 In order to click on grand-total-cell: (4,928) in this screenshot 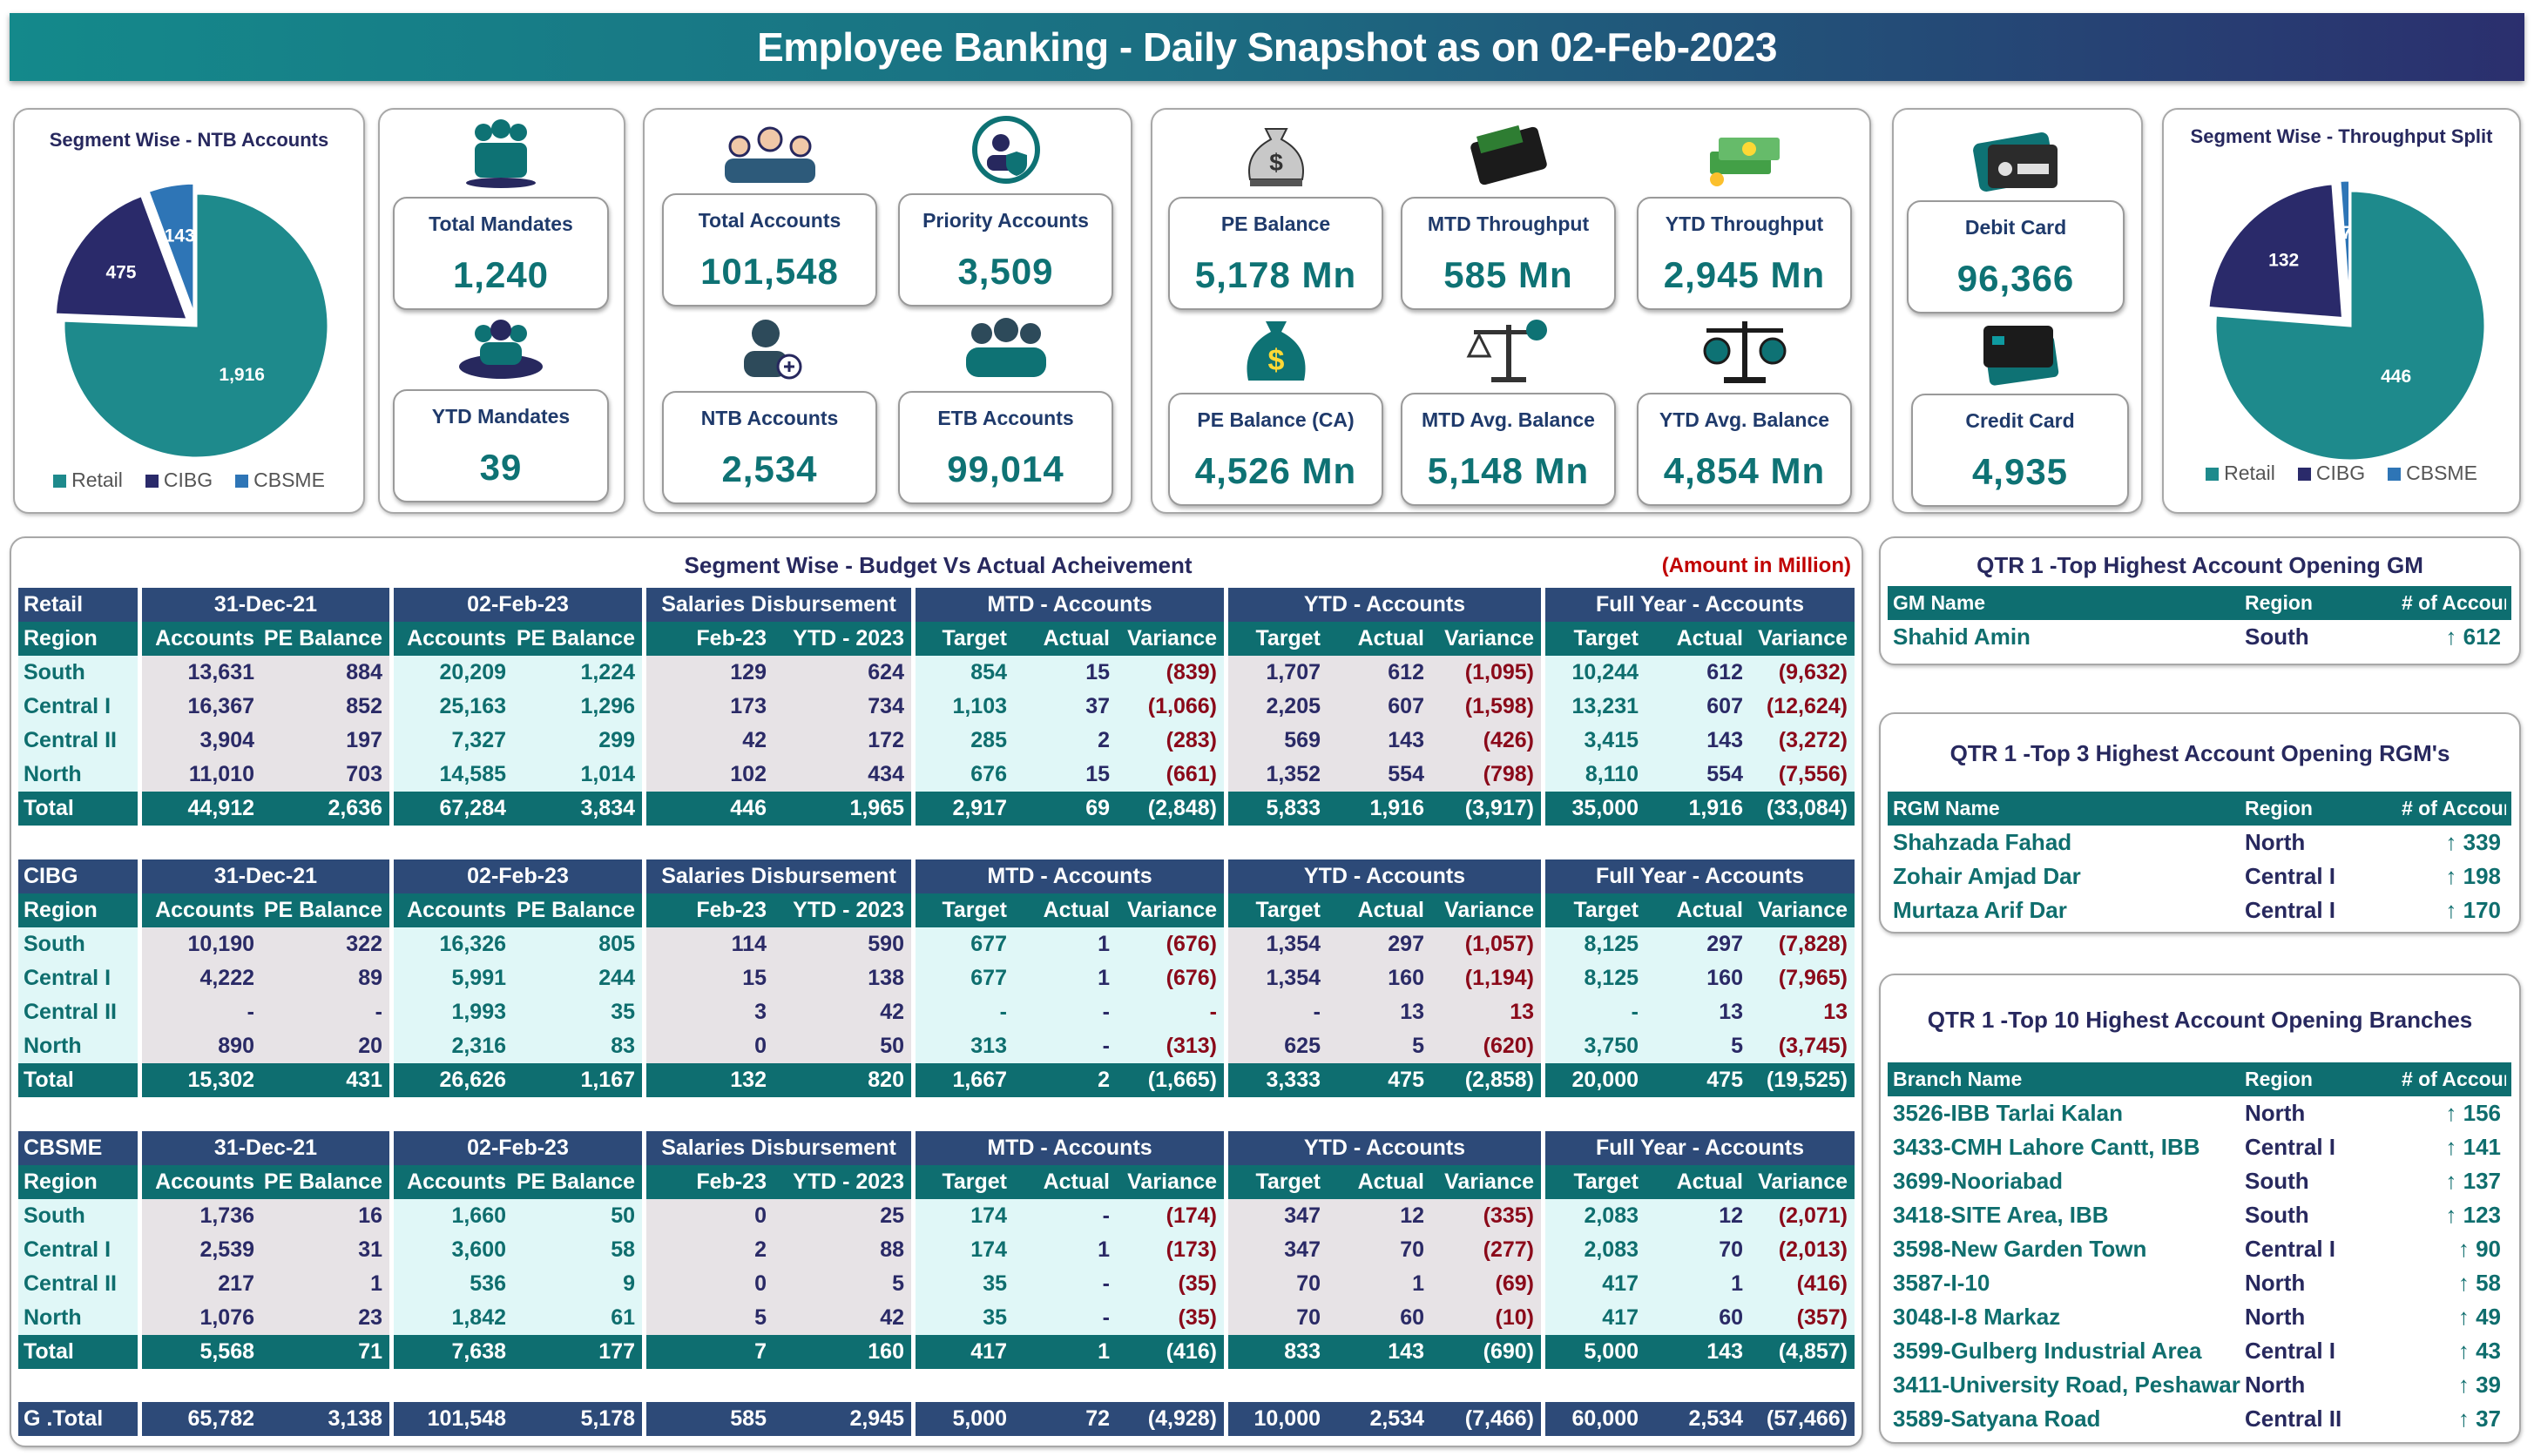, I will do `click(1171, 1419)`.